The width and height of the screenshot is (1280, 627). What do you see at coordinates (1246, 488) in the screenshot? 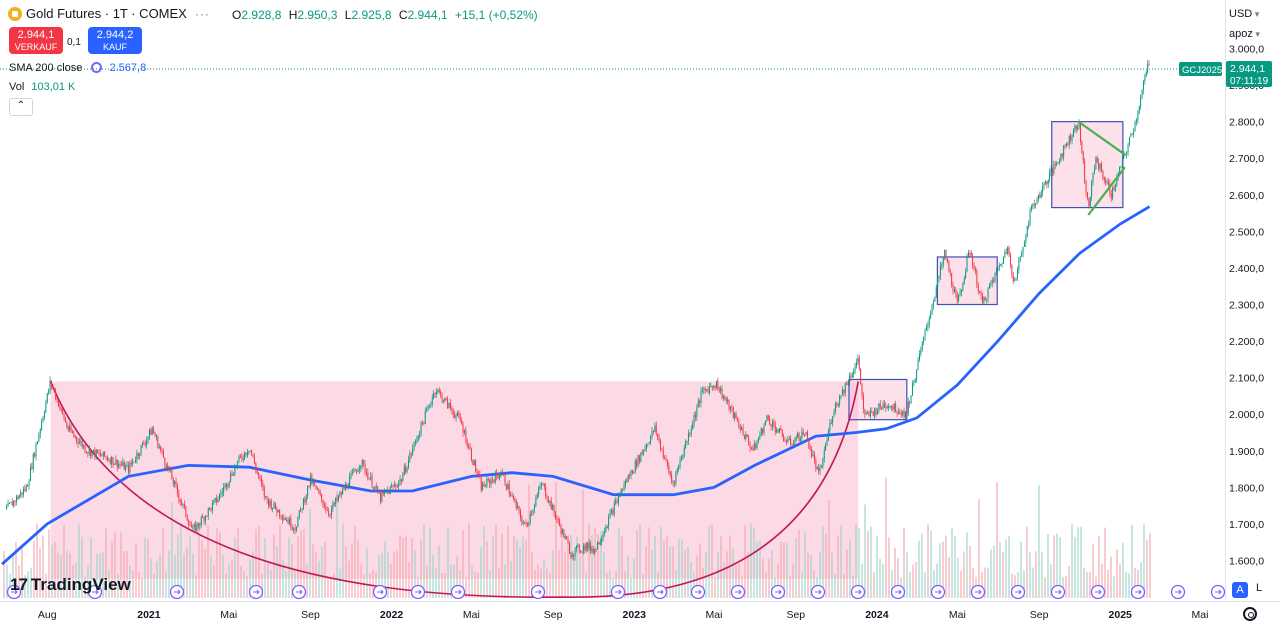
I see `price-tick-label: 1.800,0` at bounding box center [1246, 488].